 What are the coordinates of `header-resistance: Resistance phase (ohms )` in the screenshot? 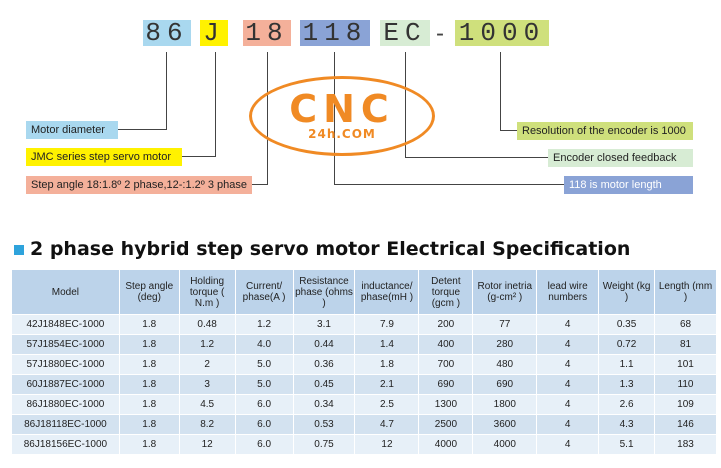 It's located at (324, 292).